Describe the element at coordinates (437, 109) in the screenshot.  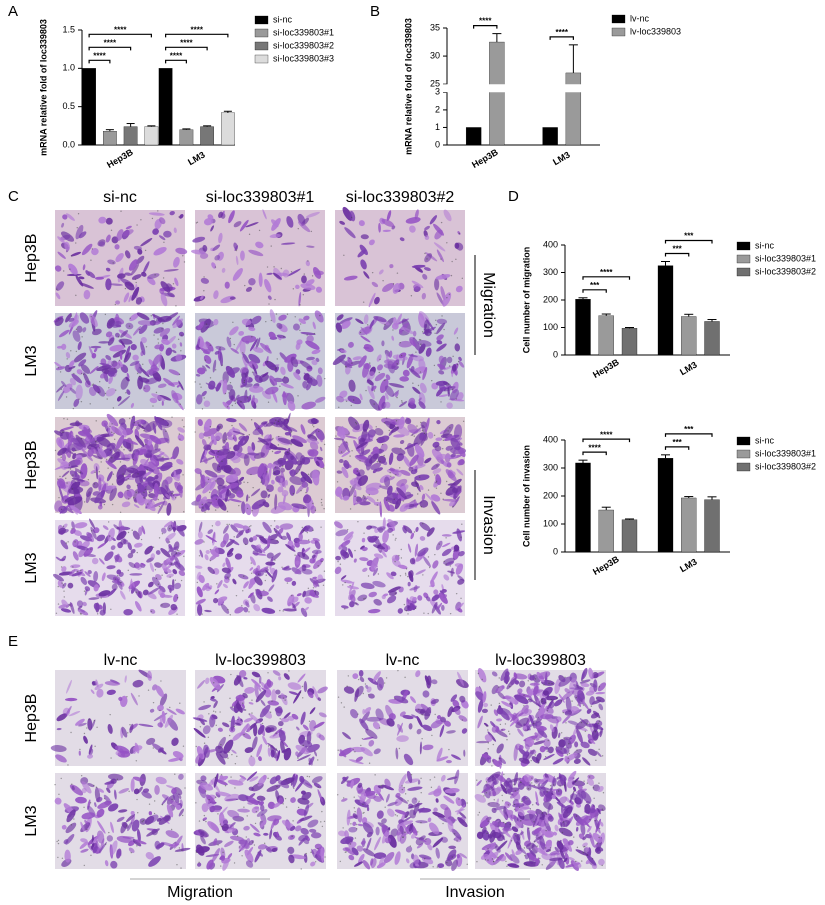
I see `y-tick-label: 2` at that location.